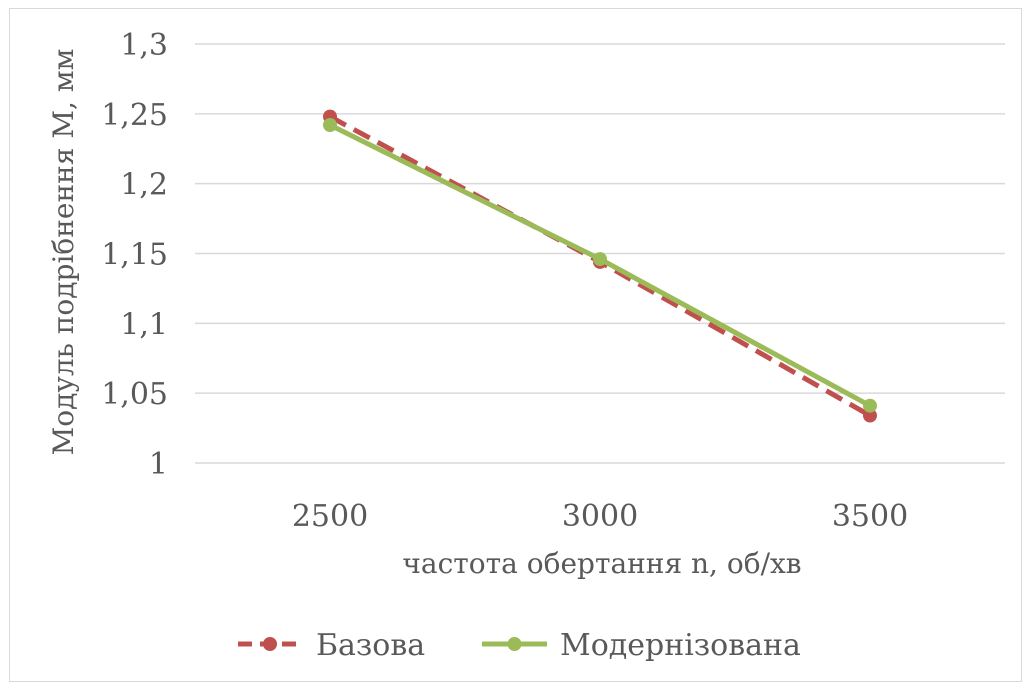  What do you see at coordinates (134, 394) in the screenshot?
I see `y-tick-label: 1,05` at bounding box center [134, 394].